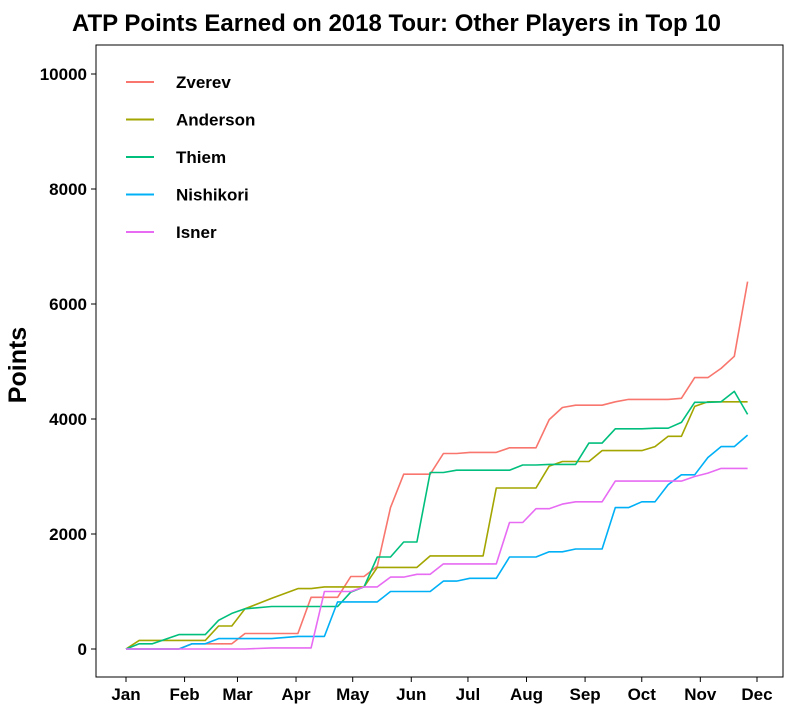 The width and height of the screenshot is (793, 717). What do you see at coordinates (756, 694) in the screenshot?
I see `x-tick-label: Dec` at bounding box center [756, 694].